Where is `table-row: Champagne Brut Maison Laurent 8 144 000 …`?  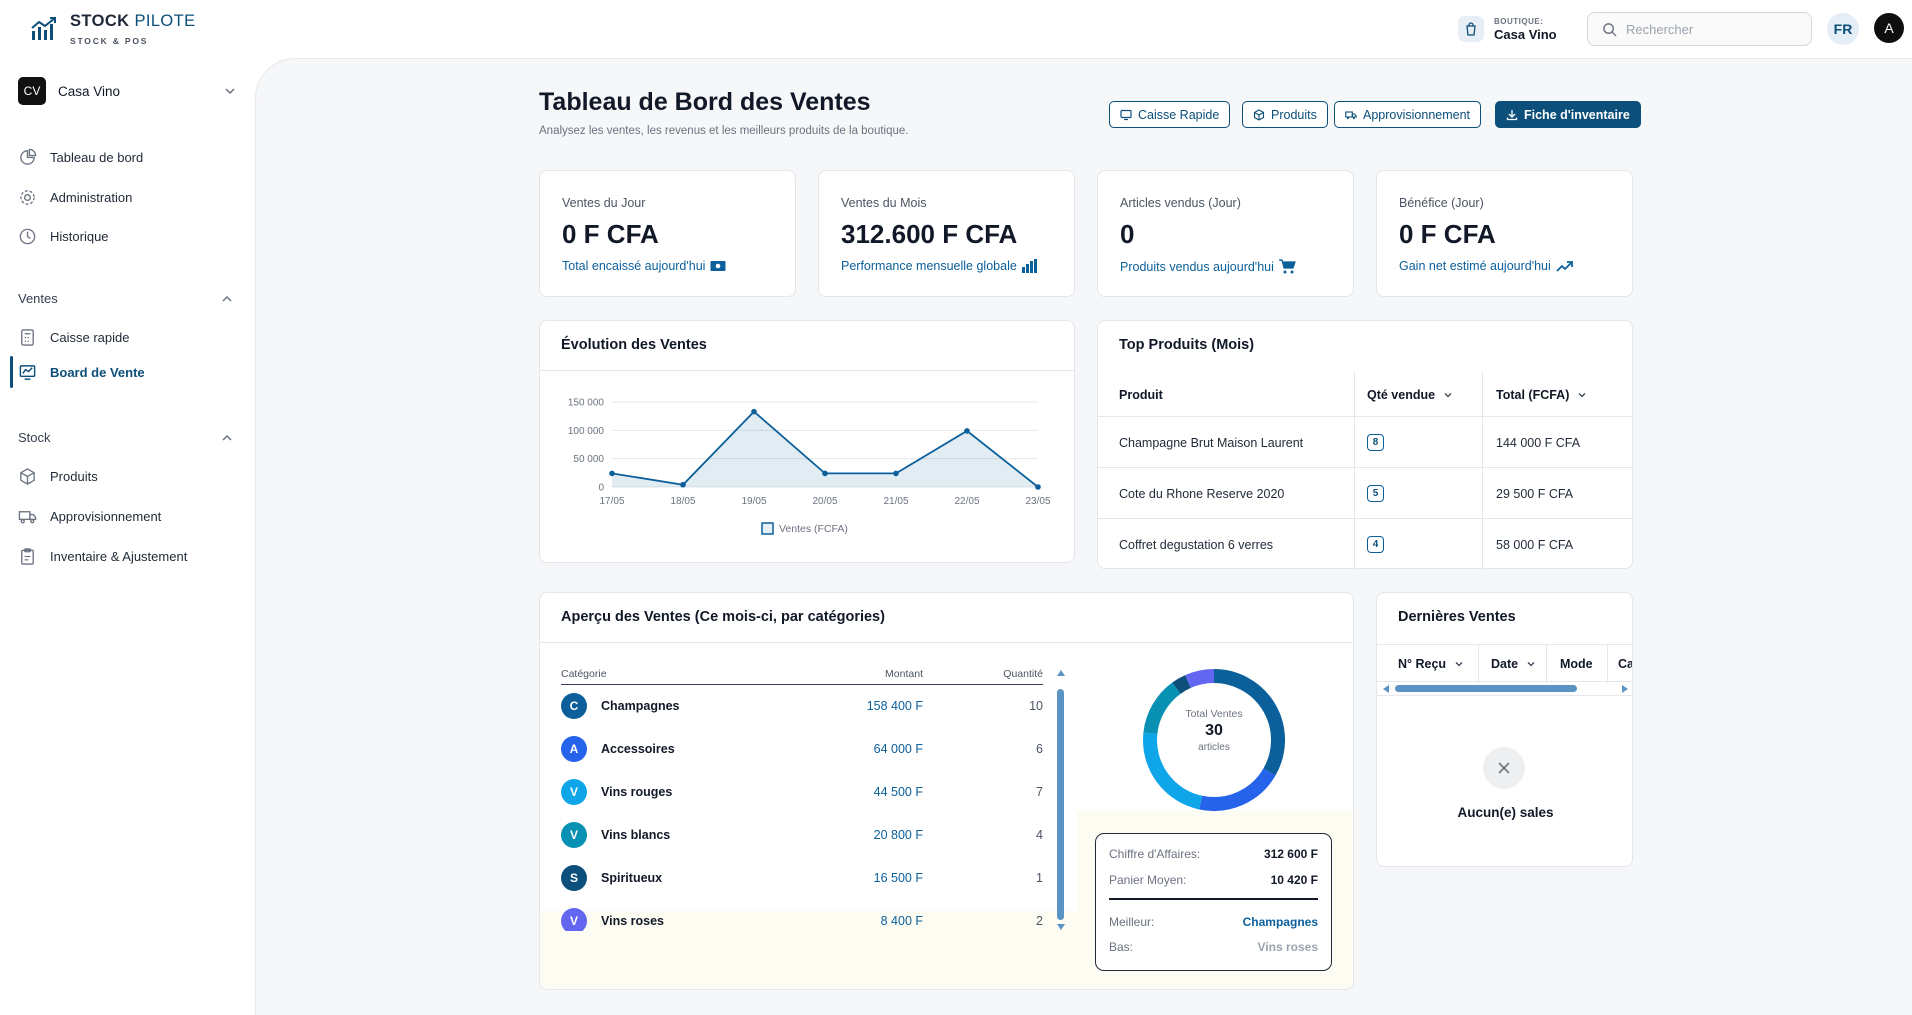
table-row: Champagne Brut Maison Laurent 8 144 000 … is located at coordinates (1365, 442).